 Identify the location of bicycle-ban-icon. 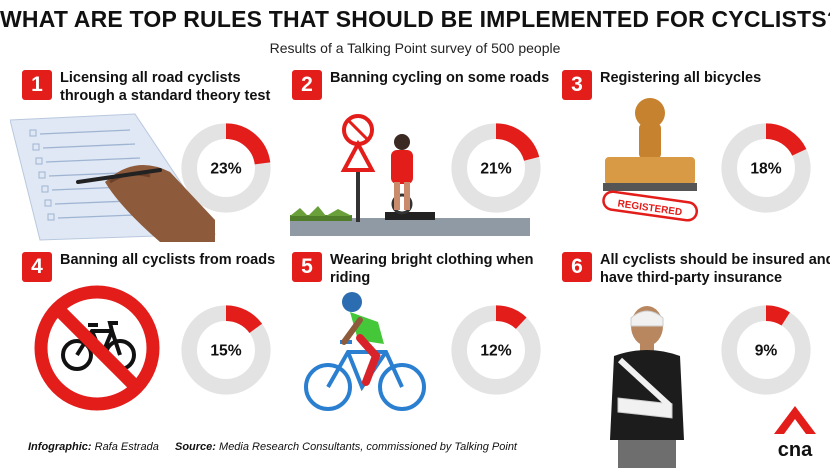
(97, 348).